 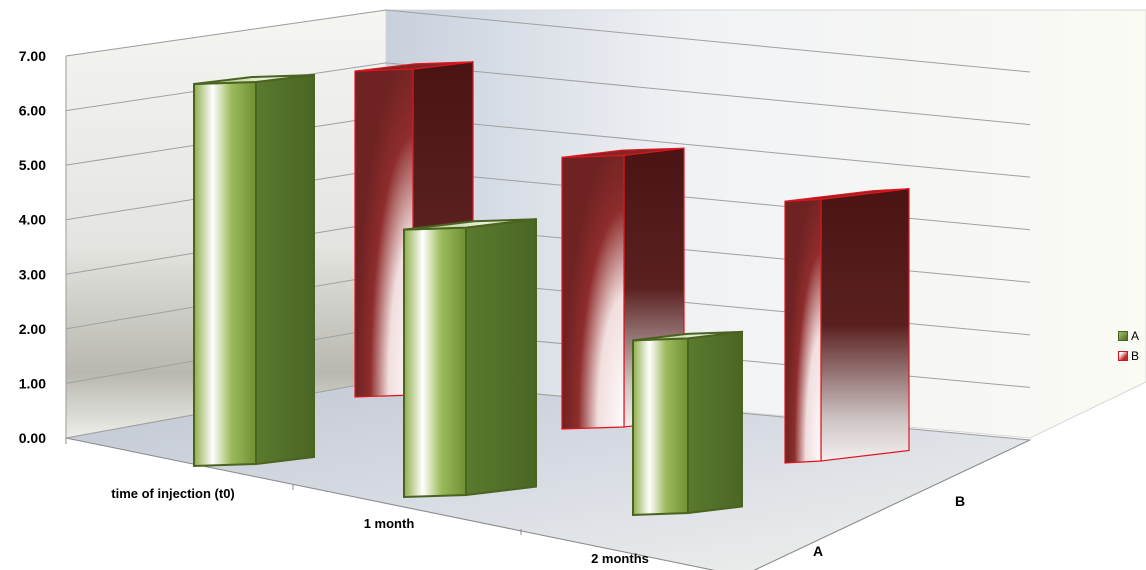 What do you see at coordinates (1135, 336) in the screenshot?
I see `legend-label-a: A` at bounding box center [1135, 336].